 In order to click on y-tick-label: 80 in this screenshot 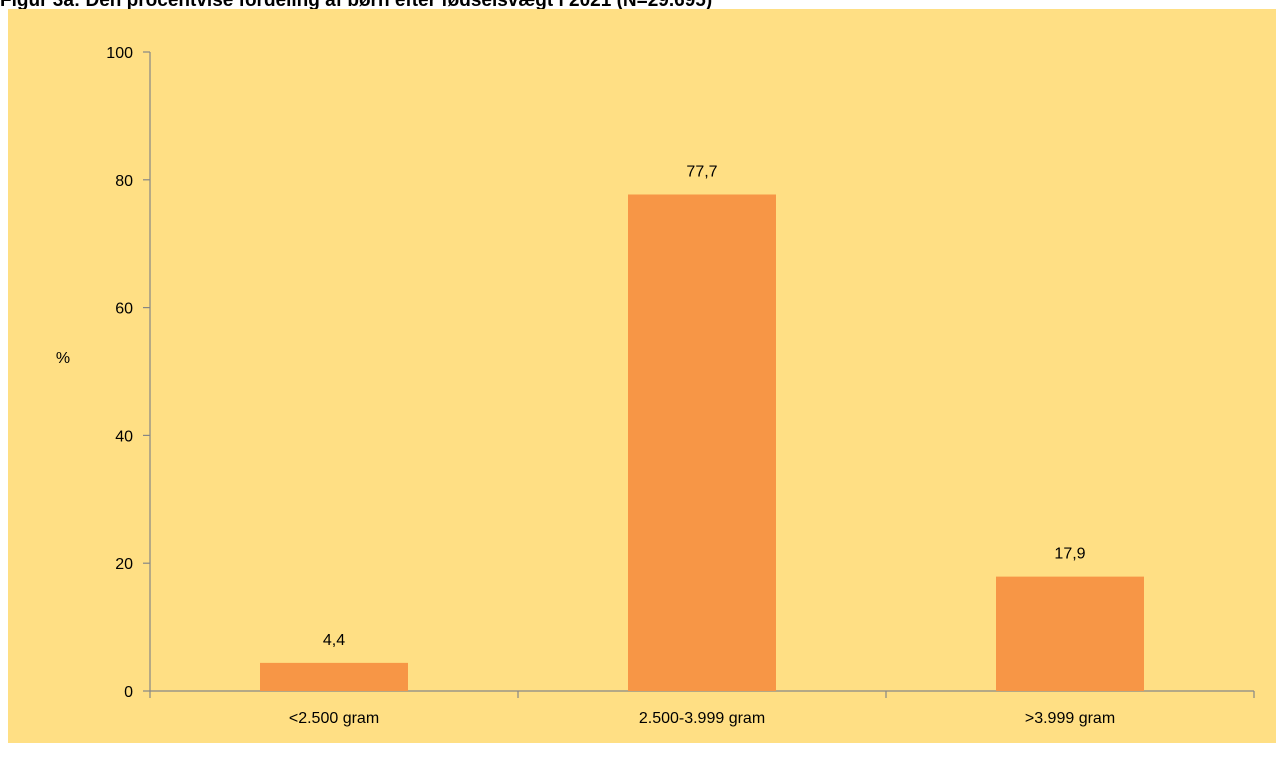, I will do `click(124, 181)`.